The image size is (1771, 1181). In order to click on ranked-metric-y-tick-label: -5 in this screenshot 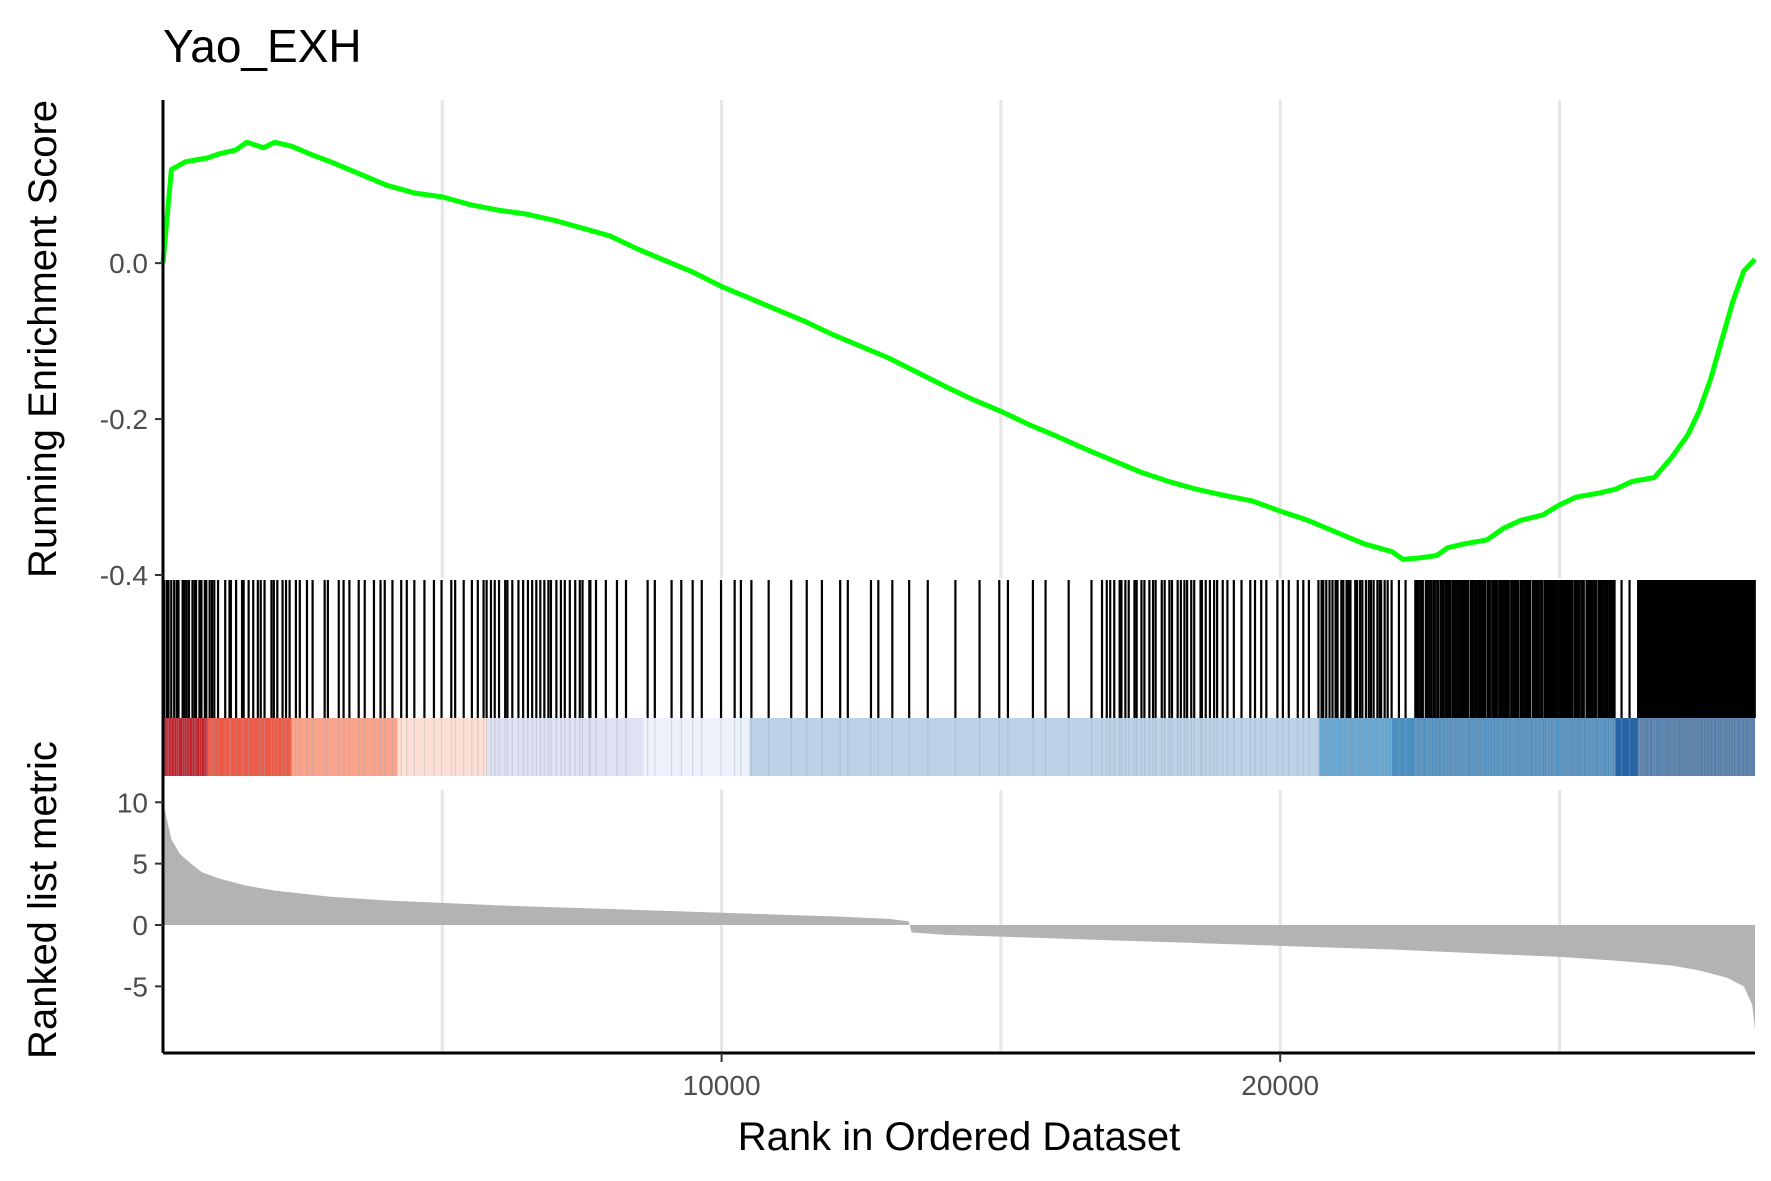, I will do `click(135, 986)`.